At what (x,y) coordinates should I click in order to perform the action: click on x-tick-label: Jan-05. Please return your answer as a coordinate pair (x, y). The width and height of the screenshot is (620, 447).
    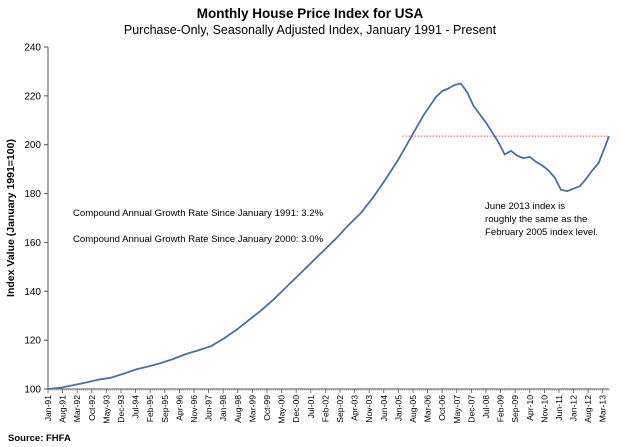
    Looking at the image, I should click on (398, 408).